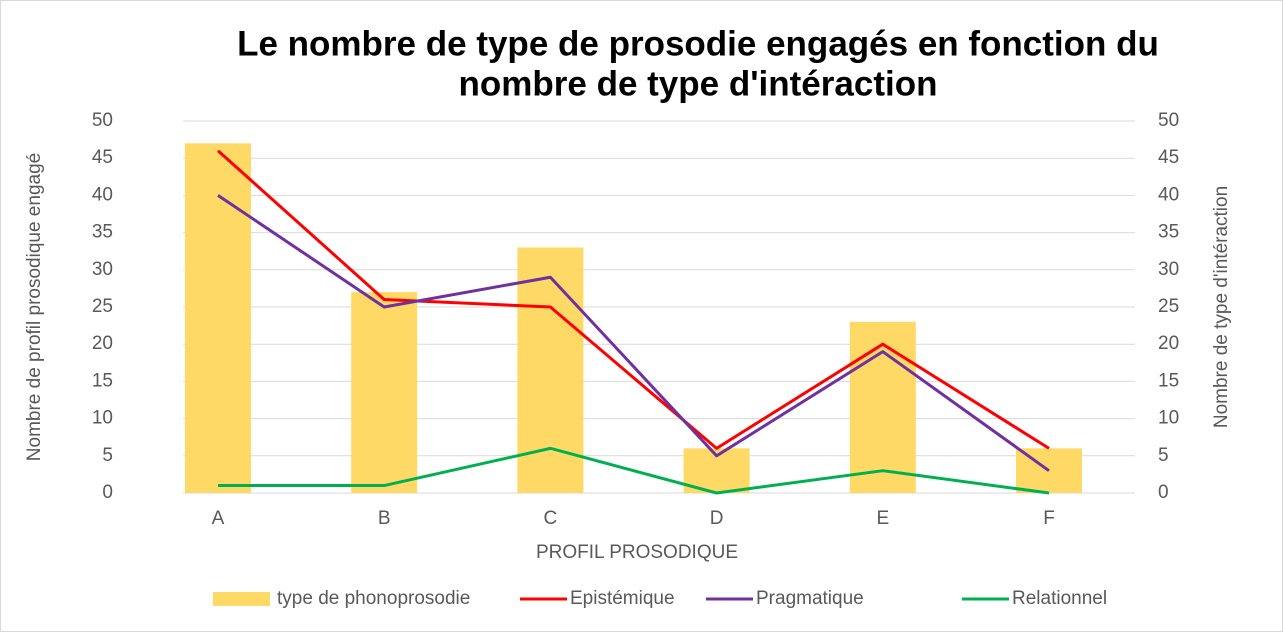  Describe the element at coordinates (622, 598) in the screenshot. I see `legend-label: Epistémique` at that location.